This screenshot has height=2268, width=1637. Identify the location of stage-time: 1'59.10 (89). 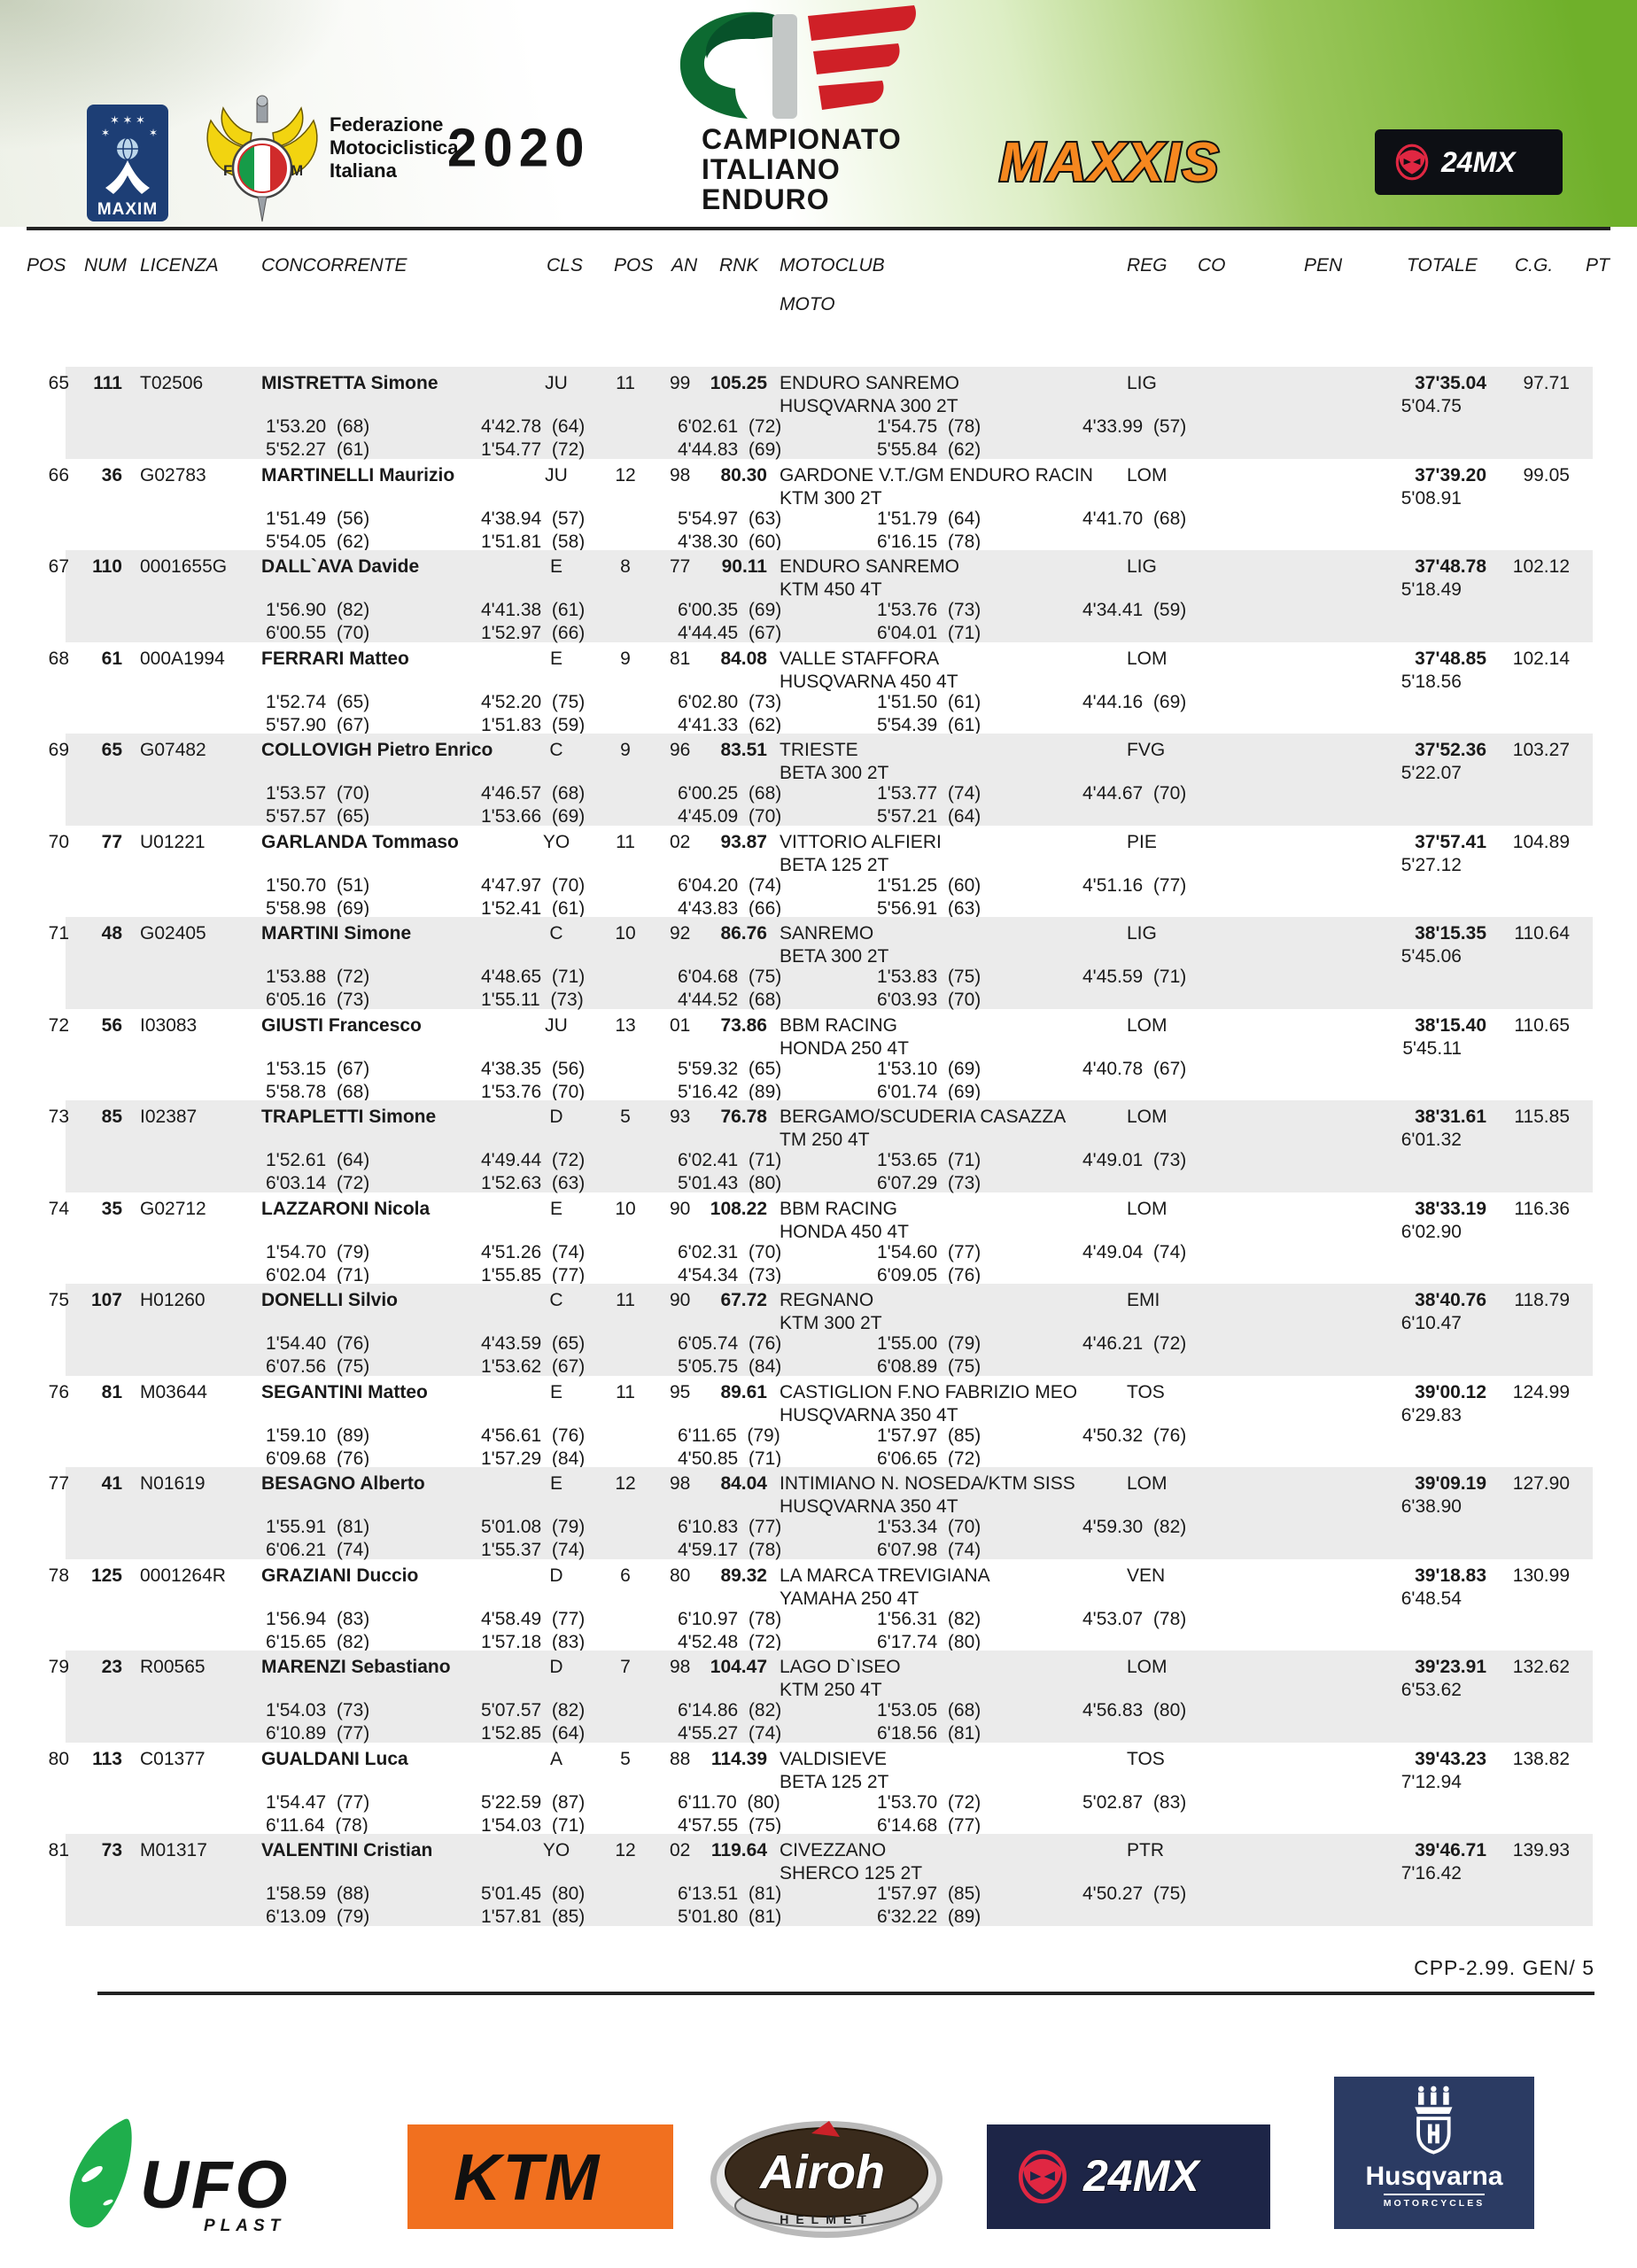
(318, 1435).